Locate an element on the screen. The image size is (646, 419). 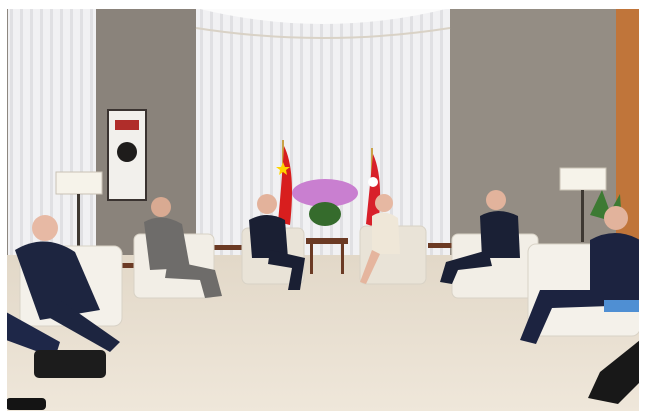
ceiling-edge is located at coordinates (323, 33).